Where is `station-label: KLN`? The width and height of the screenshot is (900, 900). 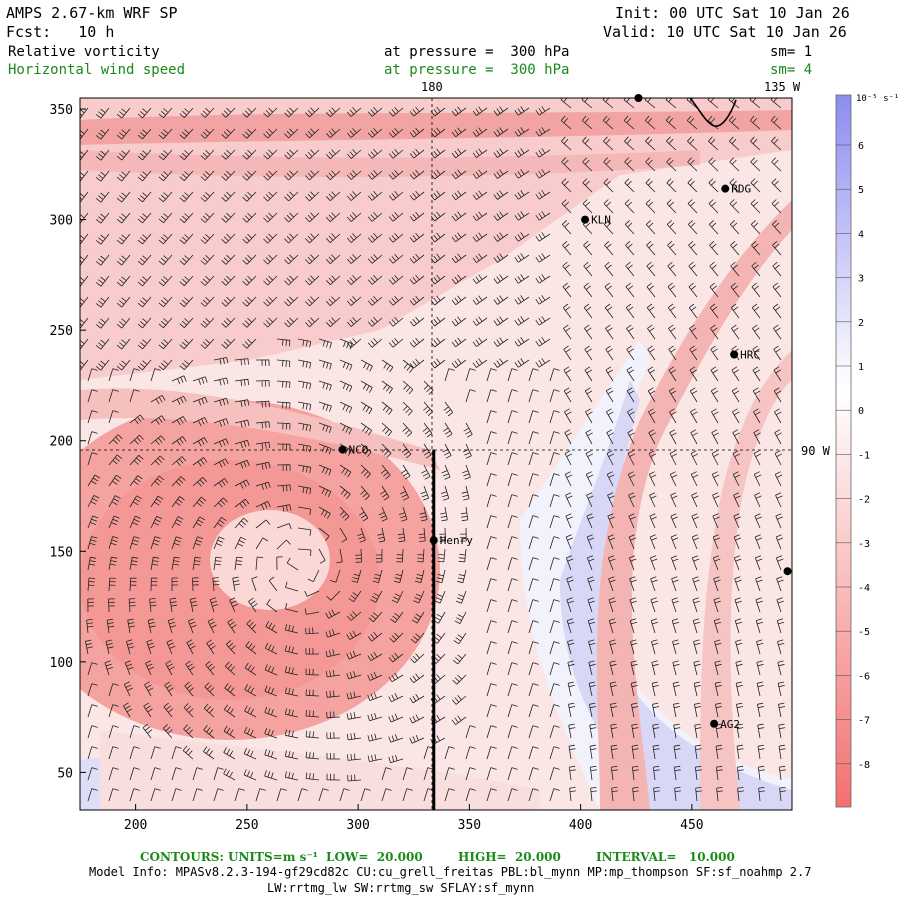
station-label: KLN is located at coordinates (601, 220).